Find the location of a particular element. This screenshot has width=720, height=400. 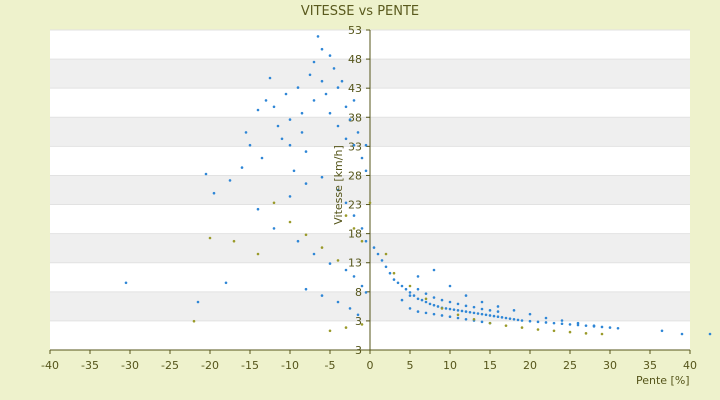

y-tick-label: 3 is located at coordinates (358, 350).